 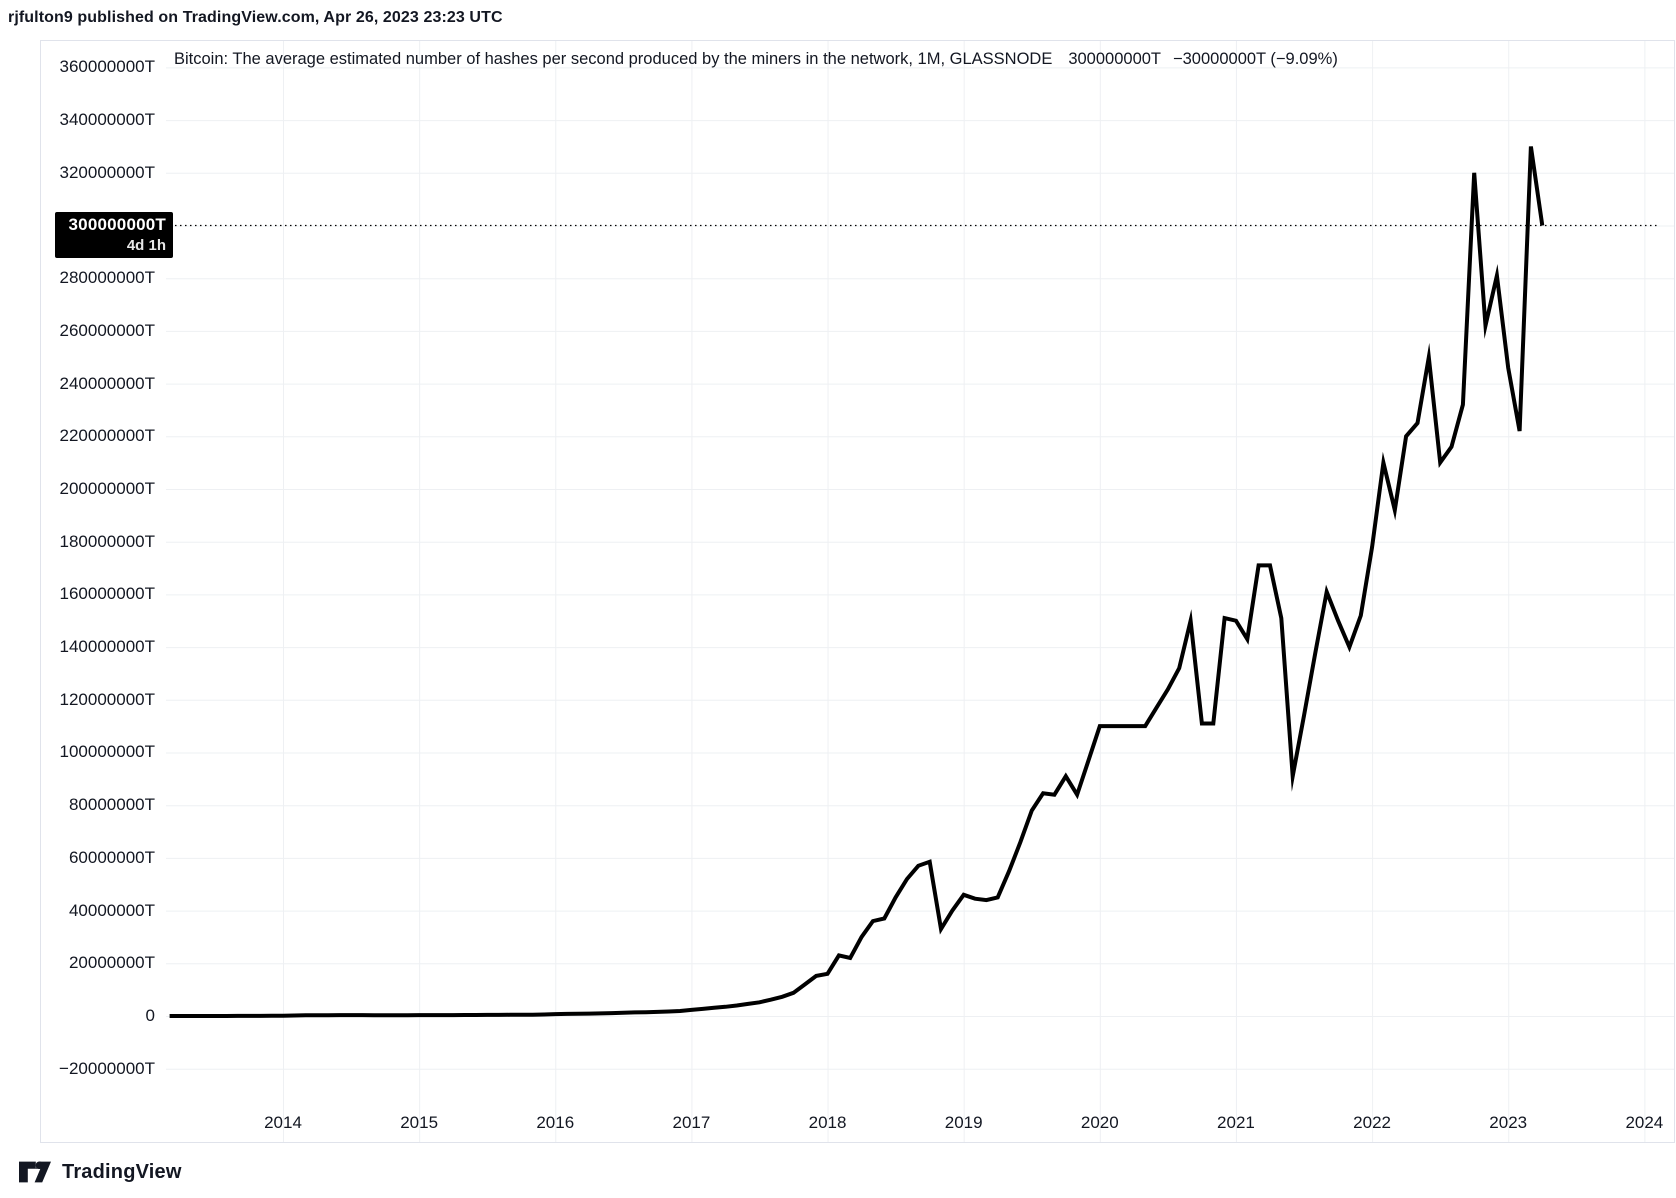 I want to click on x-axis-tick-label: 2020, so click(x=1099, y=1122).